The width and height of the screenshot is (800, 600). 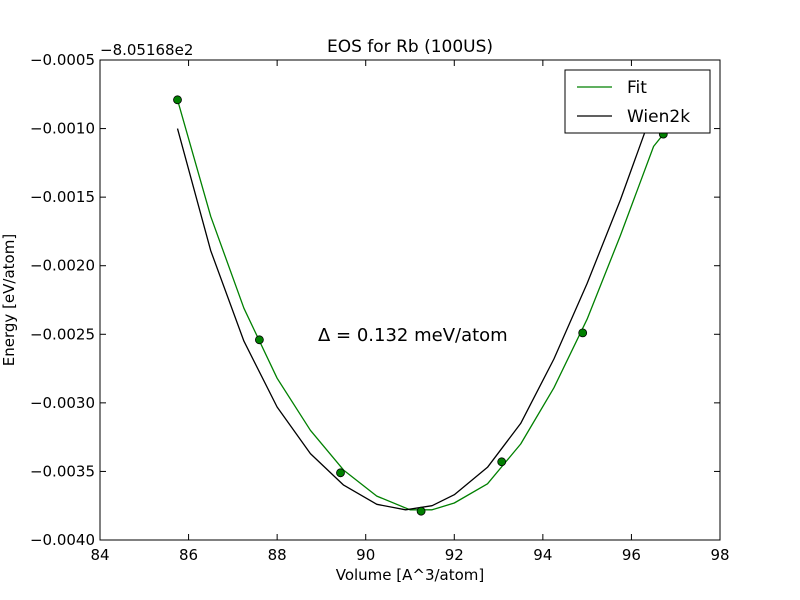 What do you see at coordinates (365, 555) in the screenshot?
I see `x-tick-label: 90` at bounding box center [365, 555].